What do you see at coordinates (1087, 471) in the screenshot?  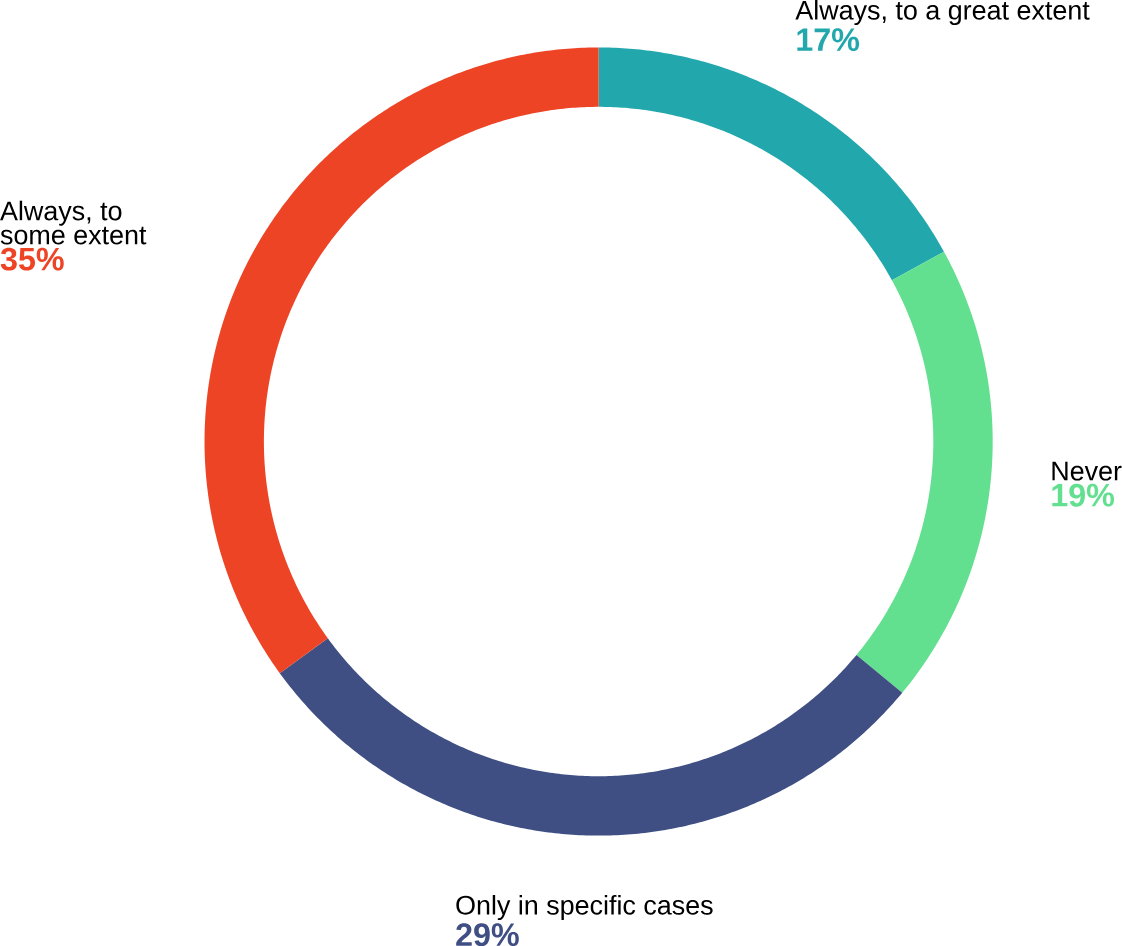 I see `slice-label: Never` at bounding box center [1087, 471].